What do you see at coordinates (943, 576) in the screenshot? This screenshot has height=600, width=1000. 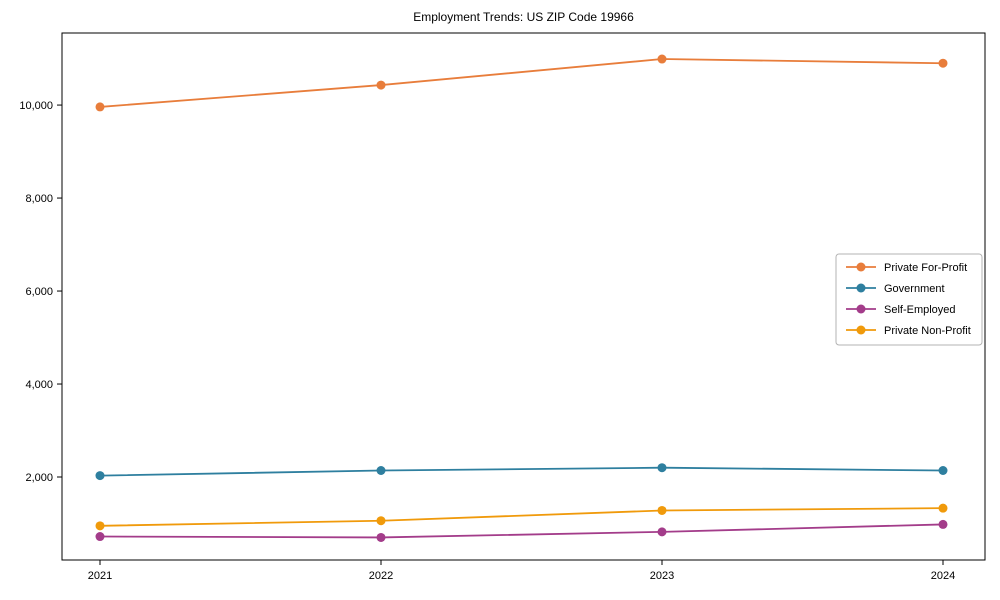 I see `x-axis-tick-label: 2024` at bounding box center [943, 576].